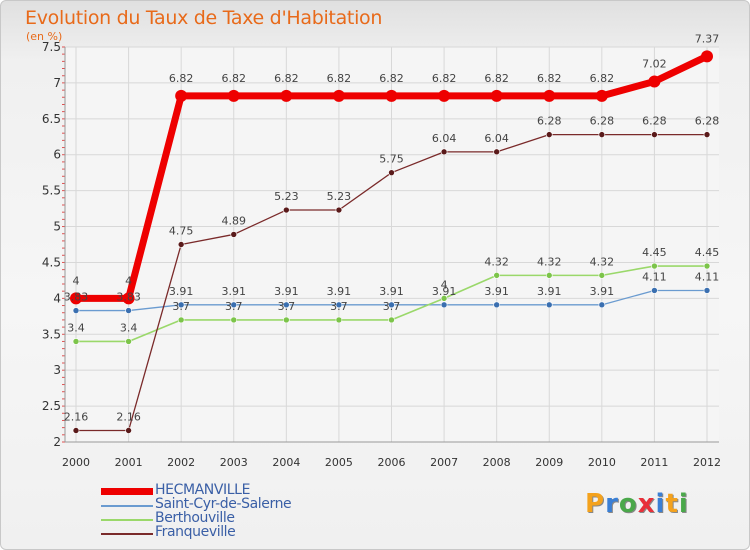 This screenshot has width=750, height=550. Describe the element at coordinates (57, 442) in the screenshot. I see `y-tick-label: 2` at that location.